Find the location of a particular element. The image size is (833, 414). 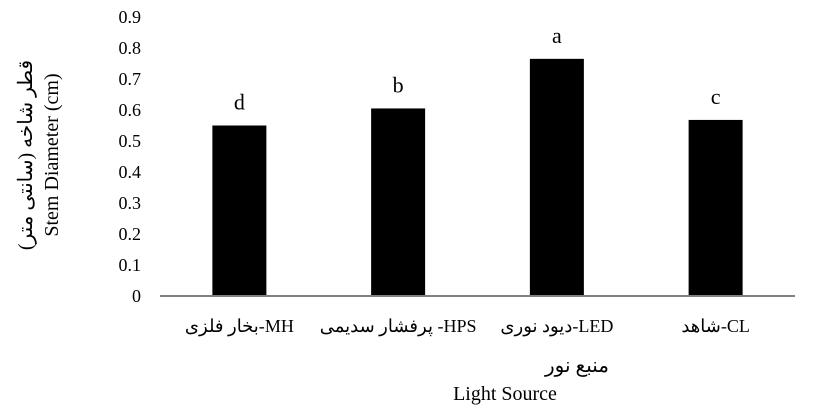

significance-letter: c is located at coordinates (716, 96).